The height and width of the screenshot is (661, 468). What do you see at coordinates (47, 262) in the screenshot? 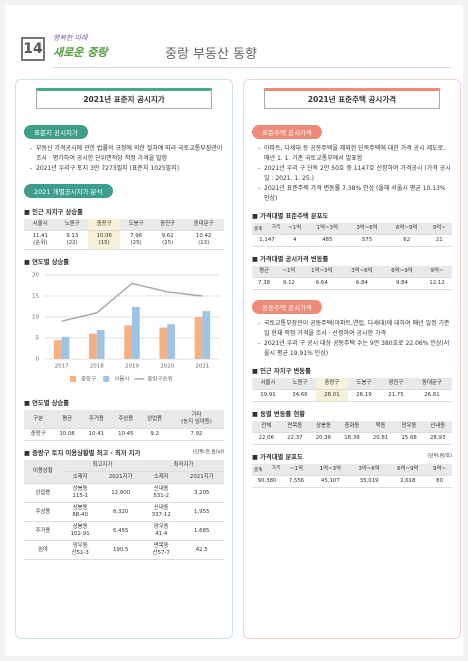
I see `heading: ■ 연도별 상승률` at bounding box center [47, 262].